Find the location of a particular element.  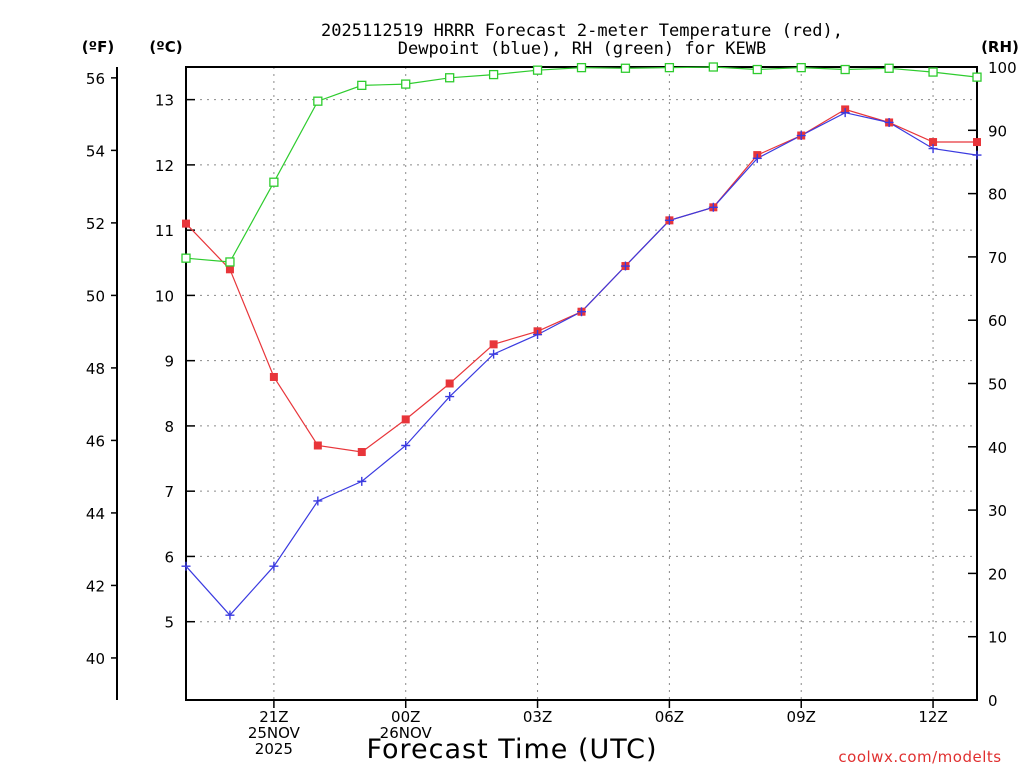

tick-label-x: 00Z is located at coordinates (405, 717).